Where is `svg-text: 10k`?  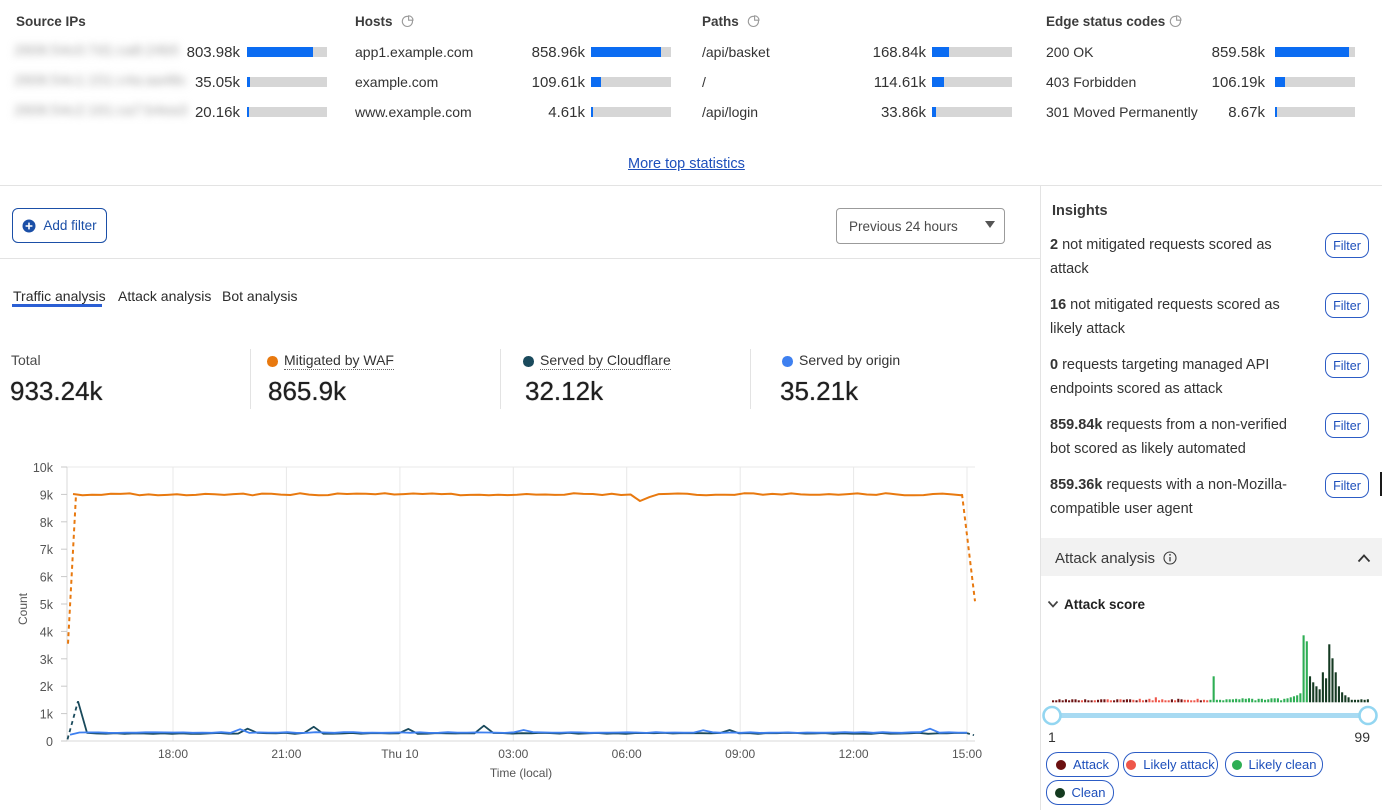
svg-text: 10k is located at coordinates (43, 468).